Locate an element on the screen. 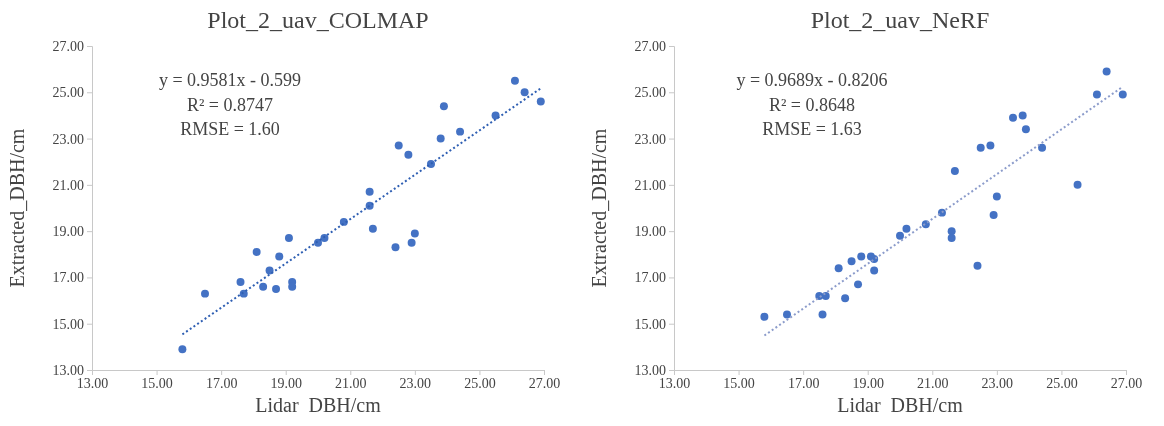  annotation: y = 0.9581x - 0.599 is located at coordinates (230, 80).